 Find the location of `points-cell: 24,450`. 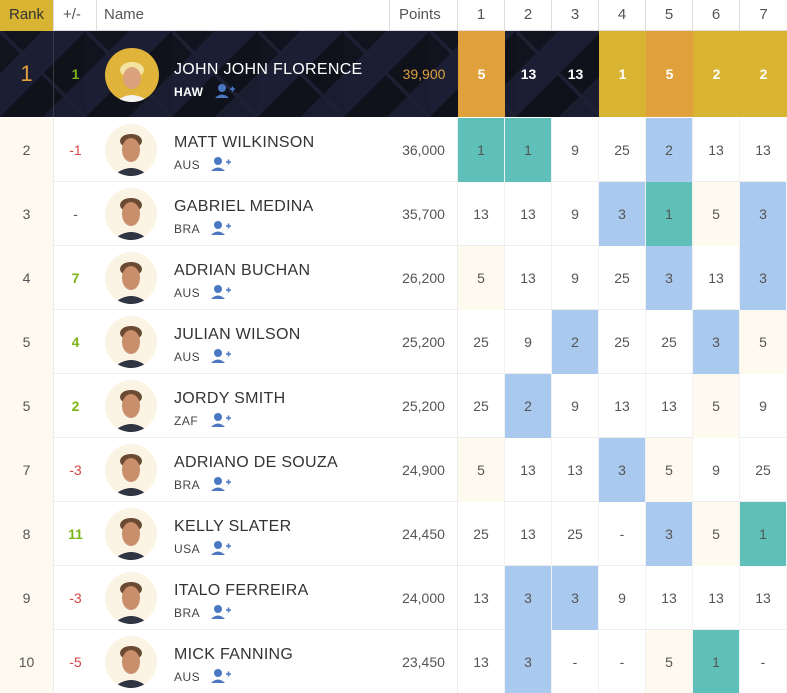

points-cell: 24,450 is located at coordinates (424, 534).